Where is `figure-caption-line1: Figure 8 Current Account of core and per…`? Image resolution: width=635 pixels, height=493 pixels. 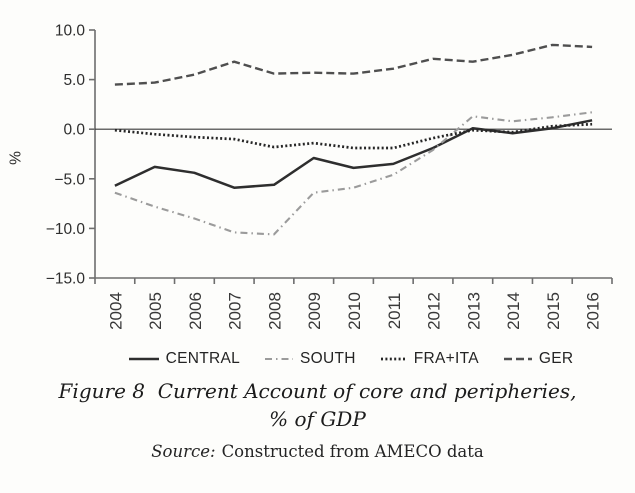 figure-caption-line1: Figure 8 Current Account of core and per… is located at coordinates (317, 391).